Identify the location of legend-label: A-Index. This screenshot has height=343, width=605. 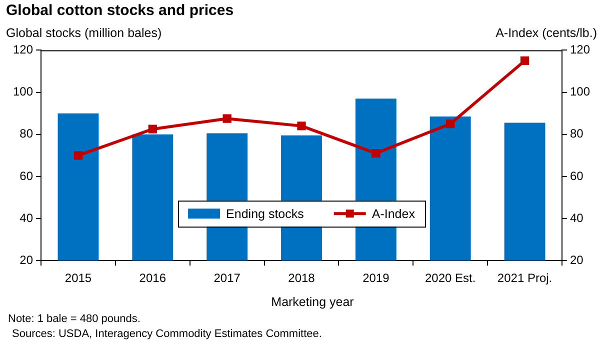
(394, 214).